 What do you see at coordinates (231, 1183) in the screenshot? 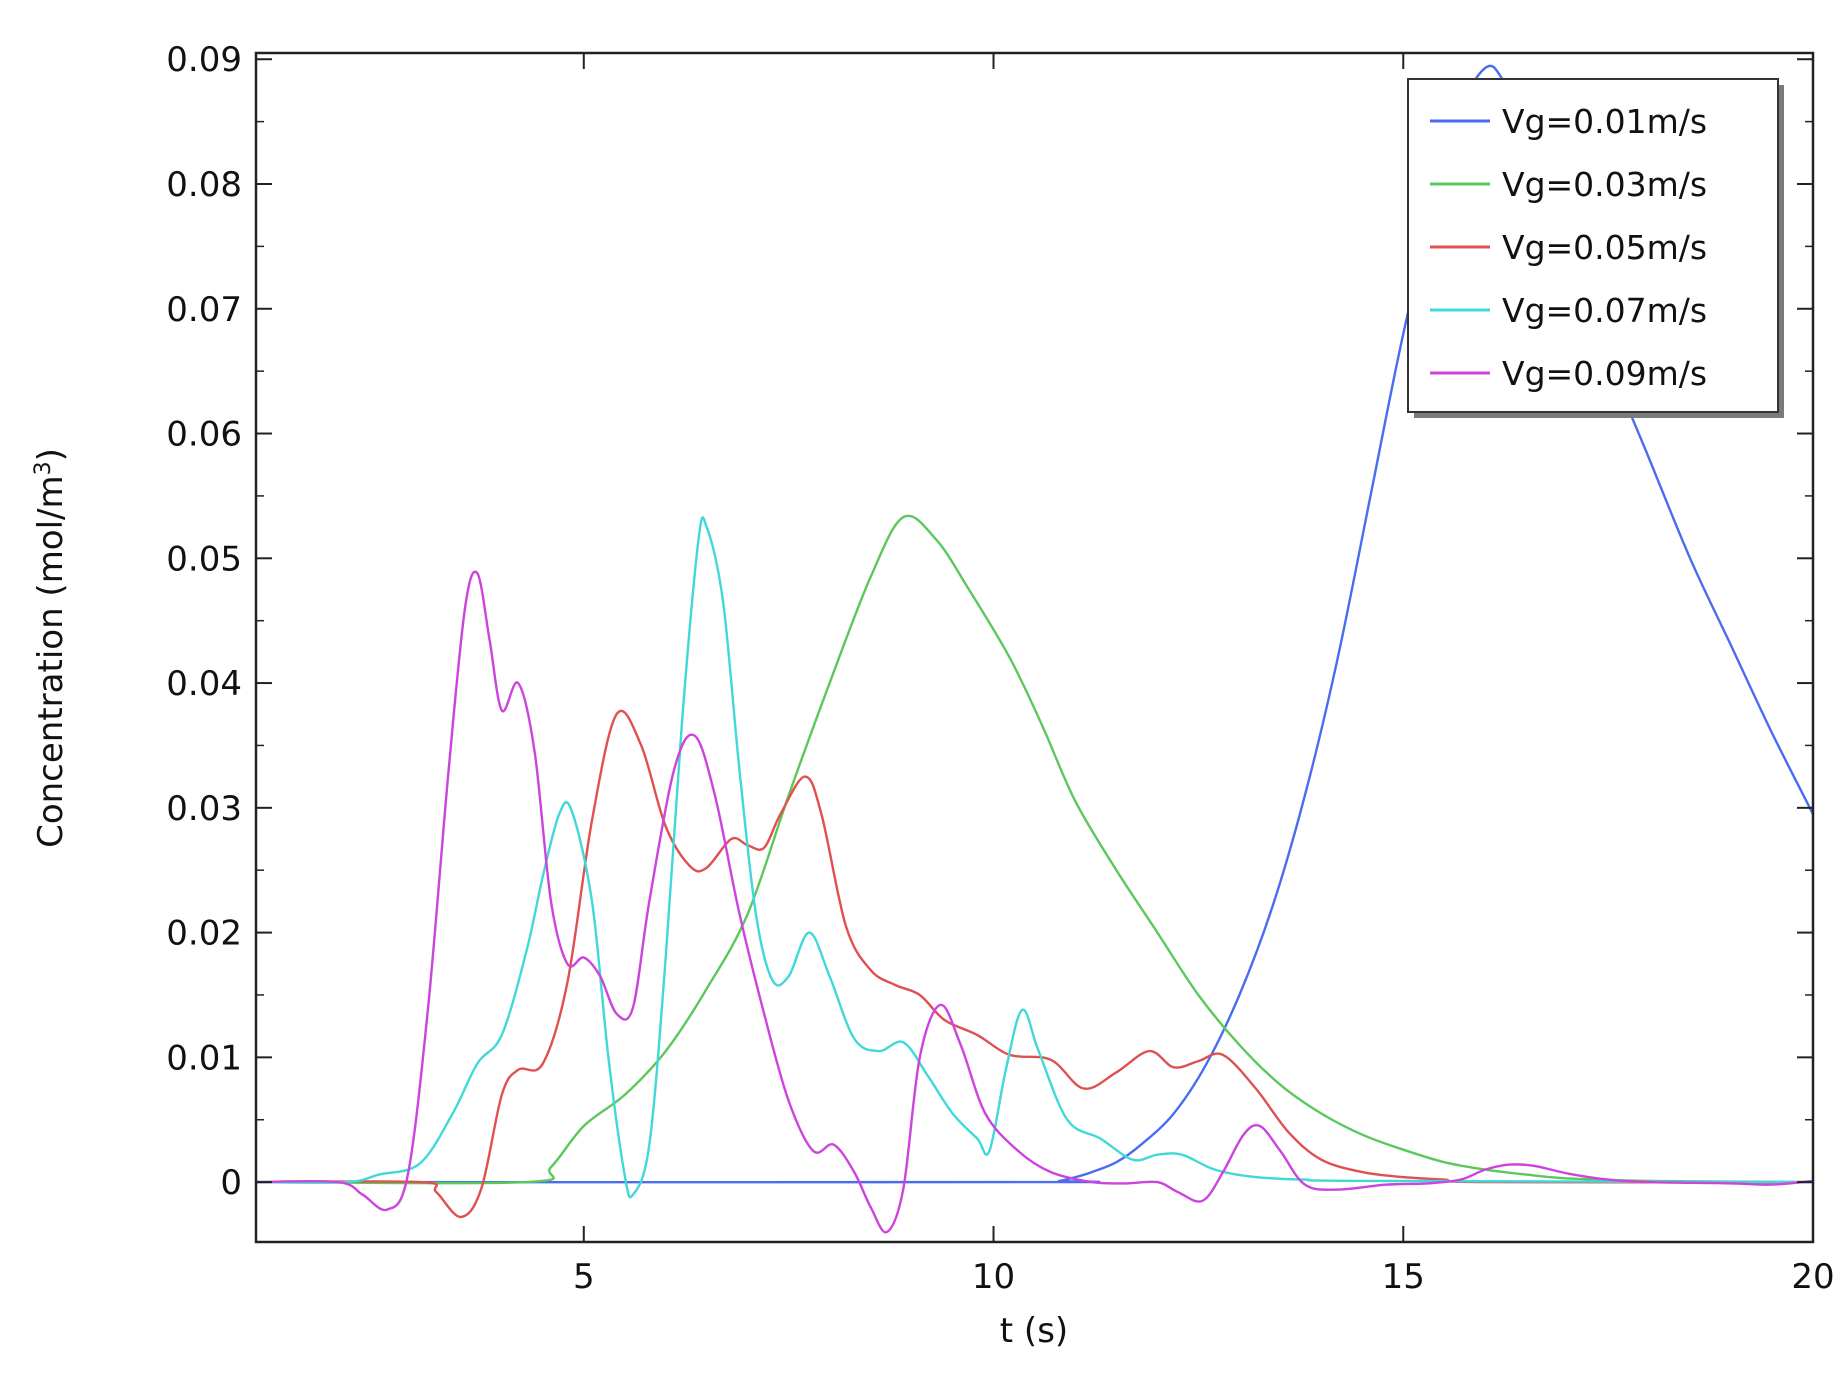
I see `y-tick-label: 0` at bounding box center [231, 1183].